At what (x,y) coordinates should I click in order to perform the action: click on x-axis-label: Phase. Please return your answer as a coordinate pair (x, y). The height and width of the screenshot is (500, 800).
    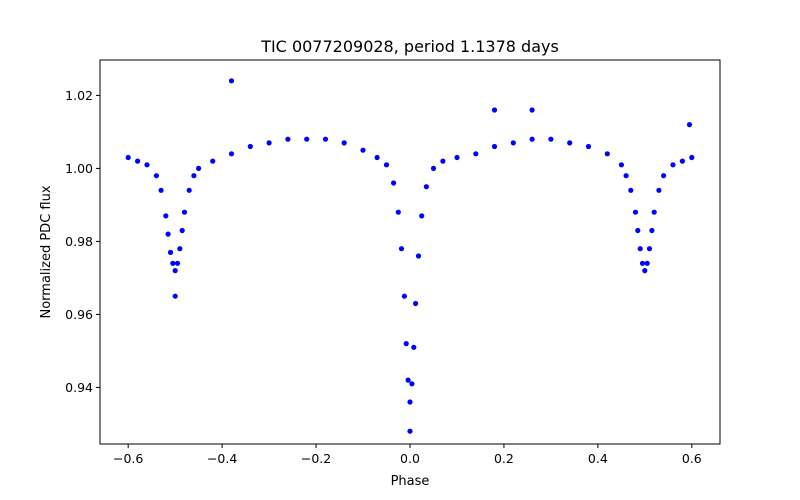
    Looking at the image, I should click on (410, 481).